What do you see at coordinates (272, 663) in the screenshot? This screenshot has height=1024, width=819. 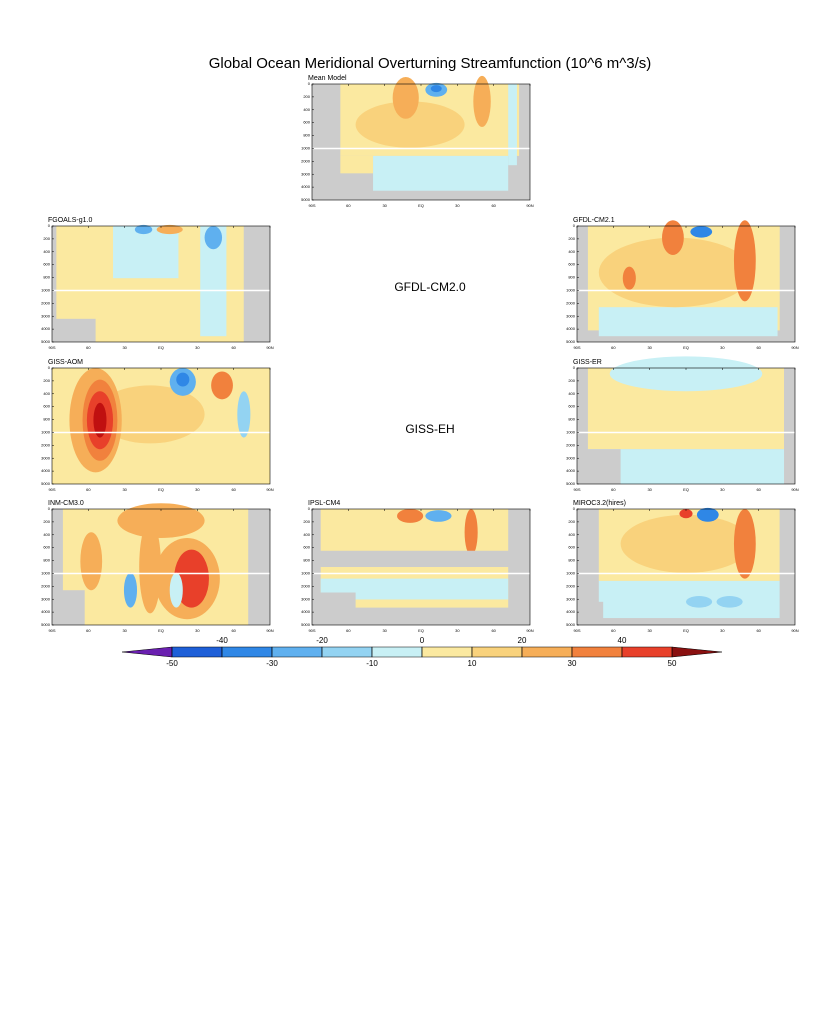 I see `colorbar-label: -30` at bounding box center [272, 663].